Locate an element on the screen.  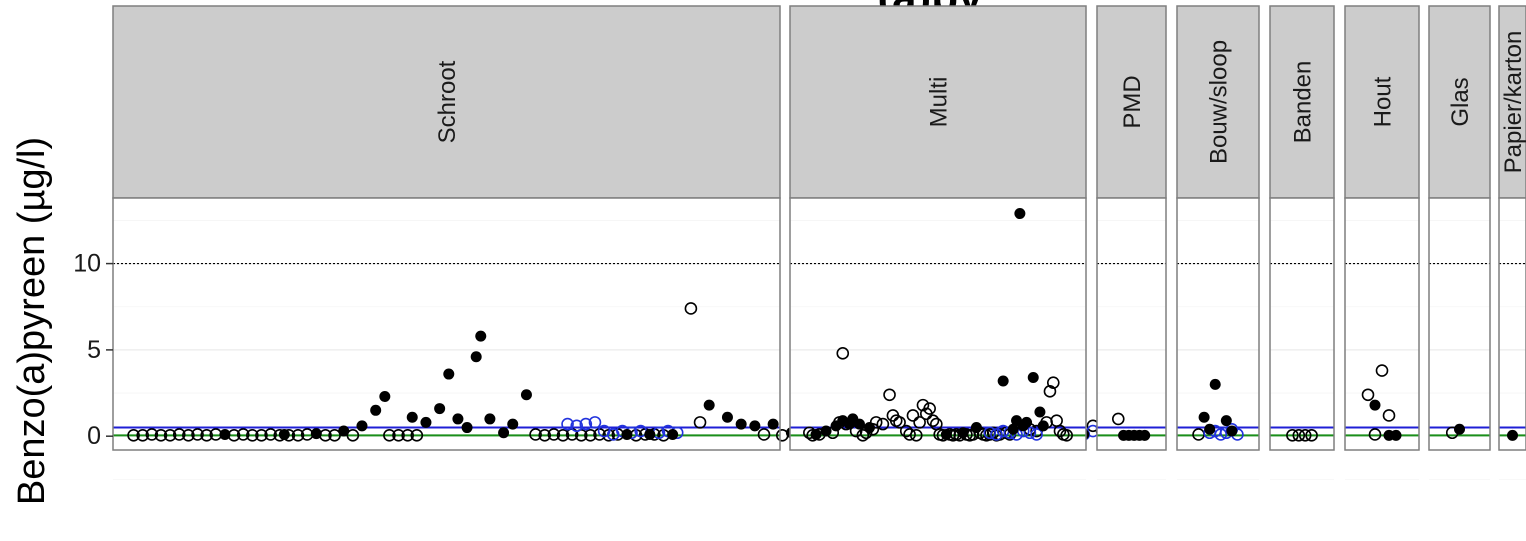
facet-strip-label: Banden is located at coordinates (1303, 102).